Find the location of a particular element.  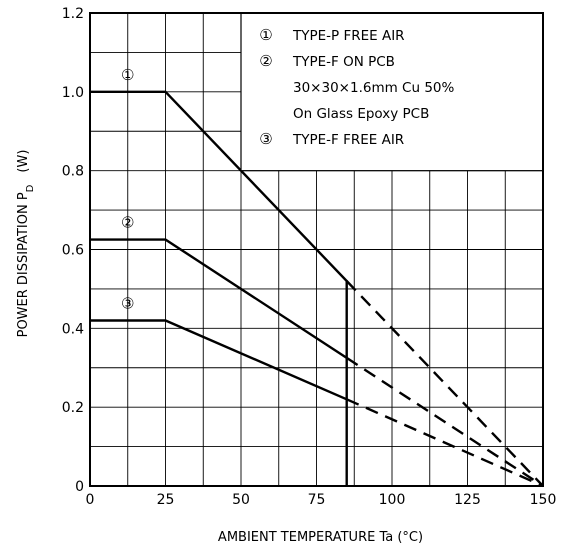

y-tick-label: 0.4 is located at coordinates (73, 329).